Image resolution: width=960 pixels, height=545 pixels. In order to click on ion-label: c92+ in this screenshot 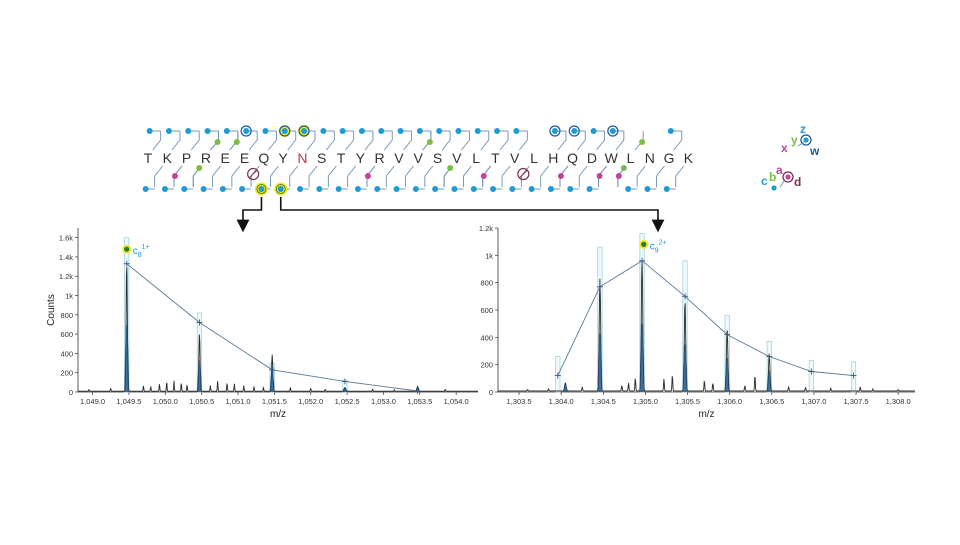, I will do `click(658, 246)`.